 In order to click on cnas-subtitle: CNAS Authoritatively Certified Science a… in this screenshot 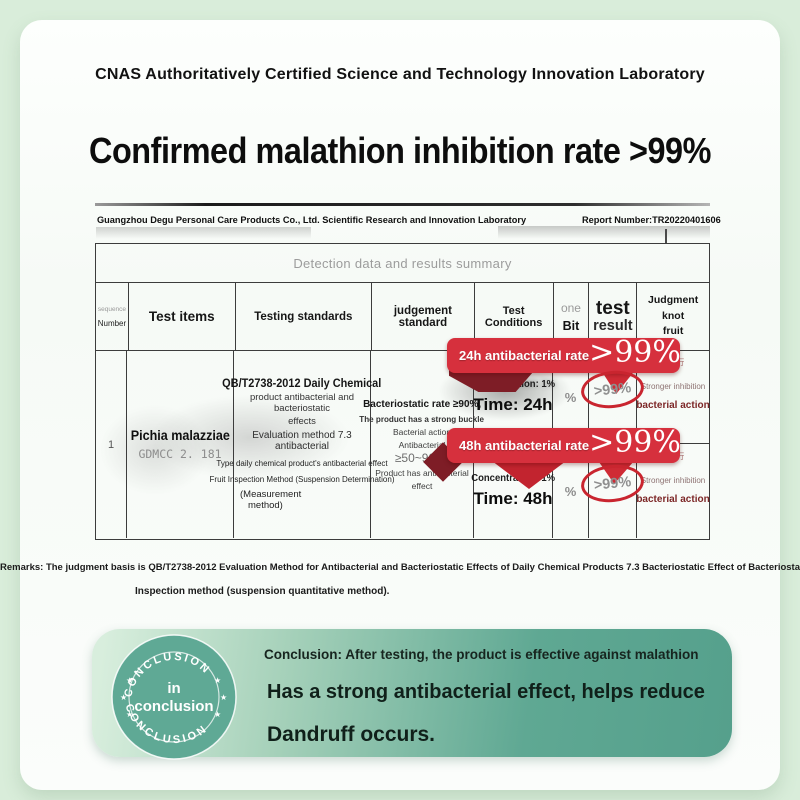, I will do `click(400, 74)`.